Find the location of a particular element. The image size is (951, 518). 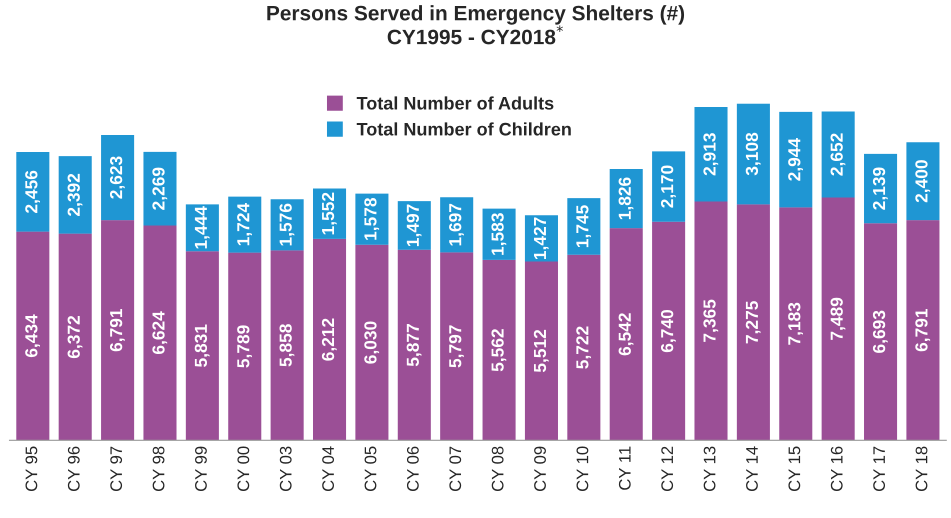

data-label: 5,877 is located at coordinates (414, 345).